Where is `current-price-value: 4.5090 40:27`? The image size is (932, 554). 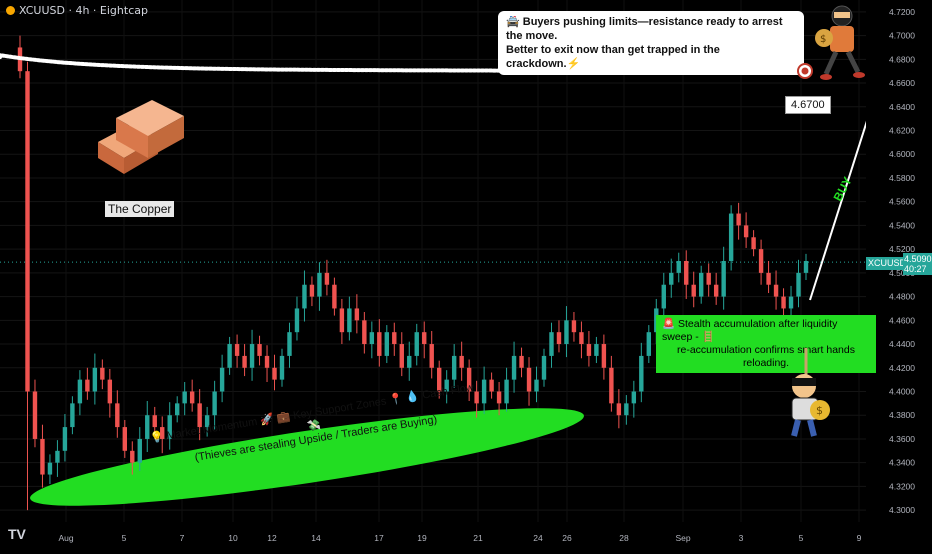 current-price-value: 4.5090 40:27 is located at coordinates (917, 264).